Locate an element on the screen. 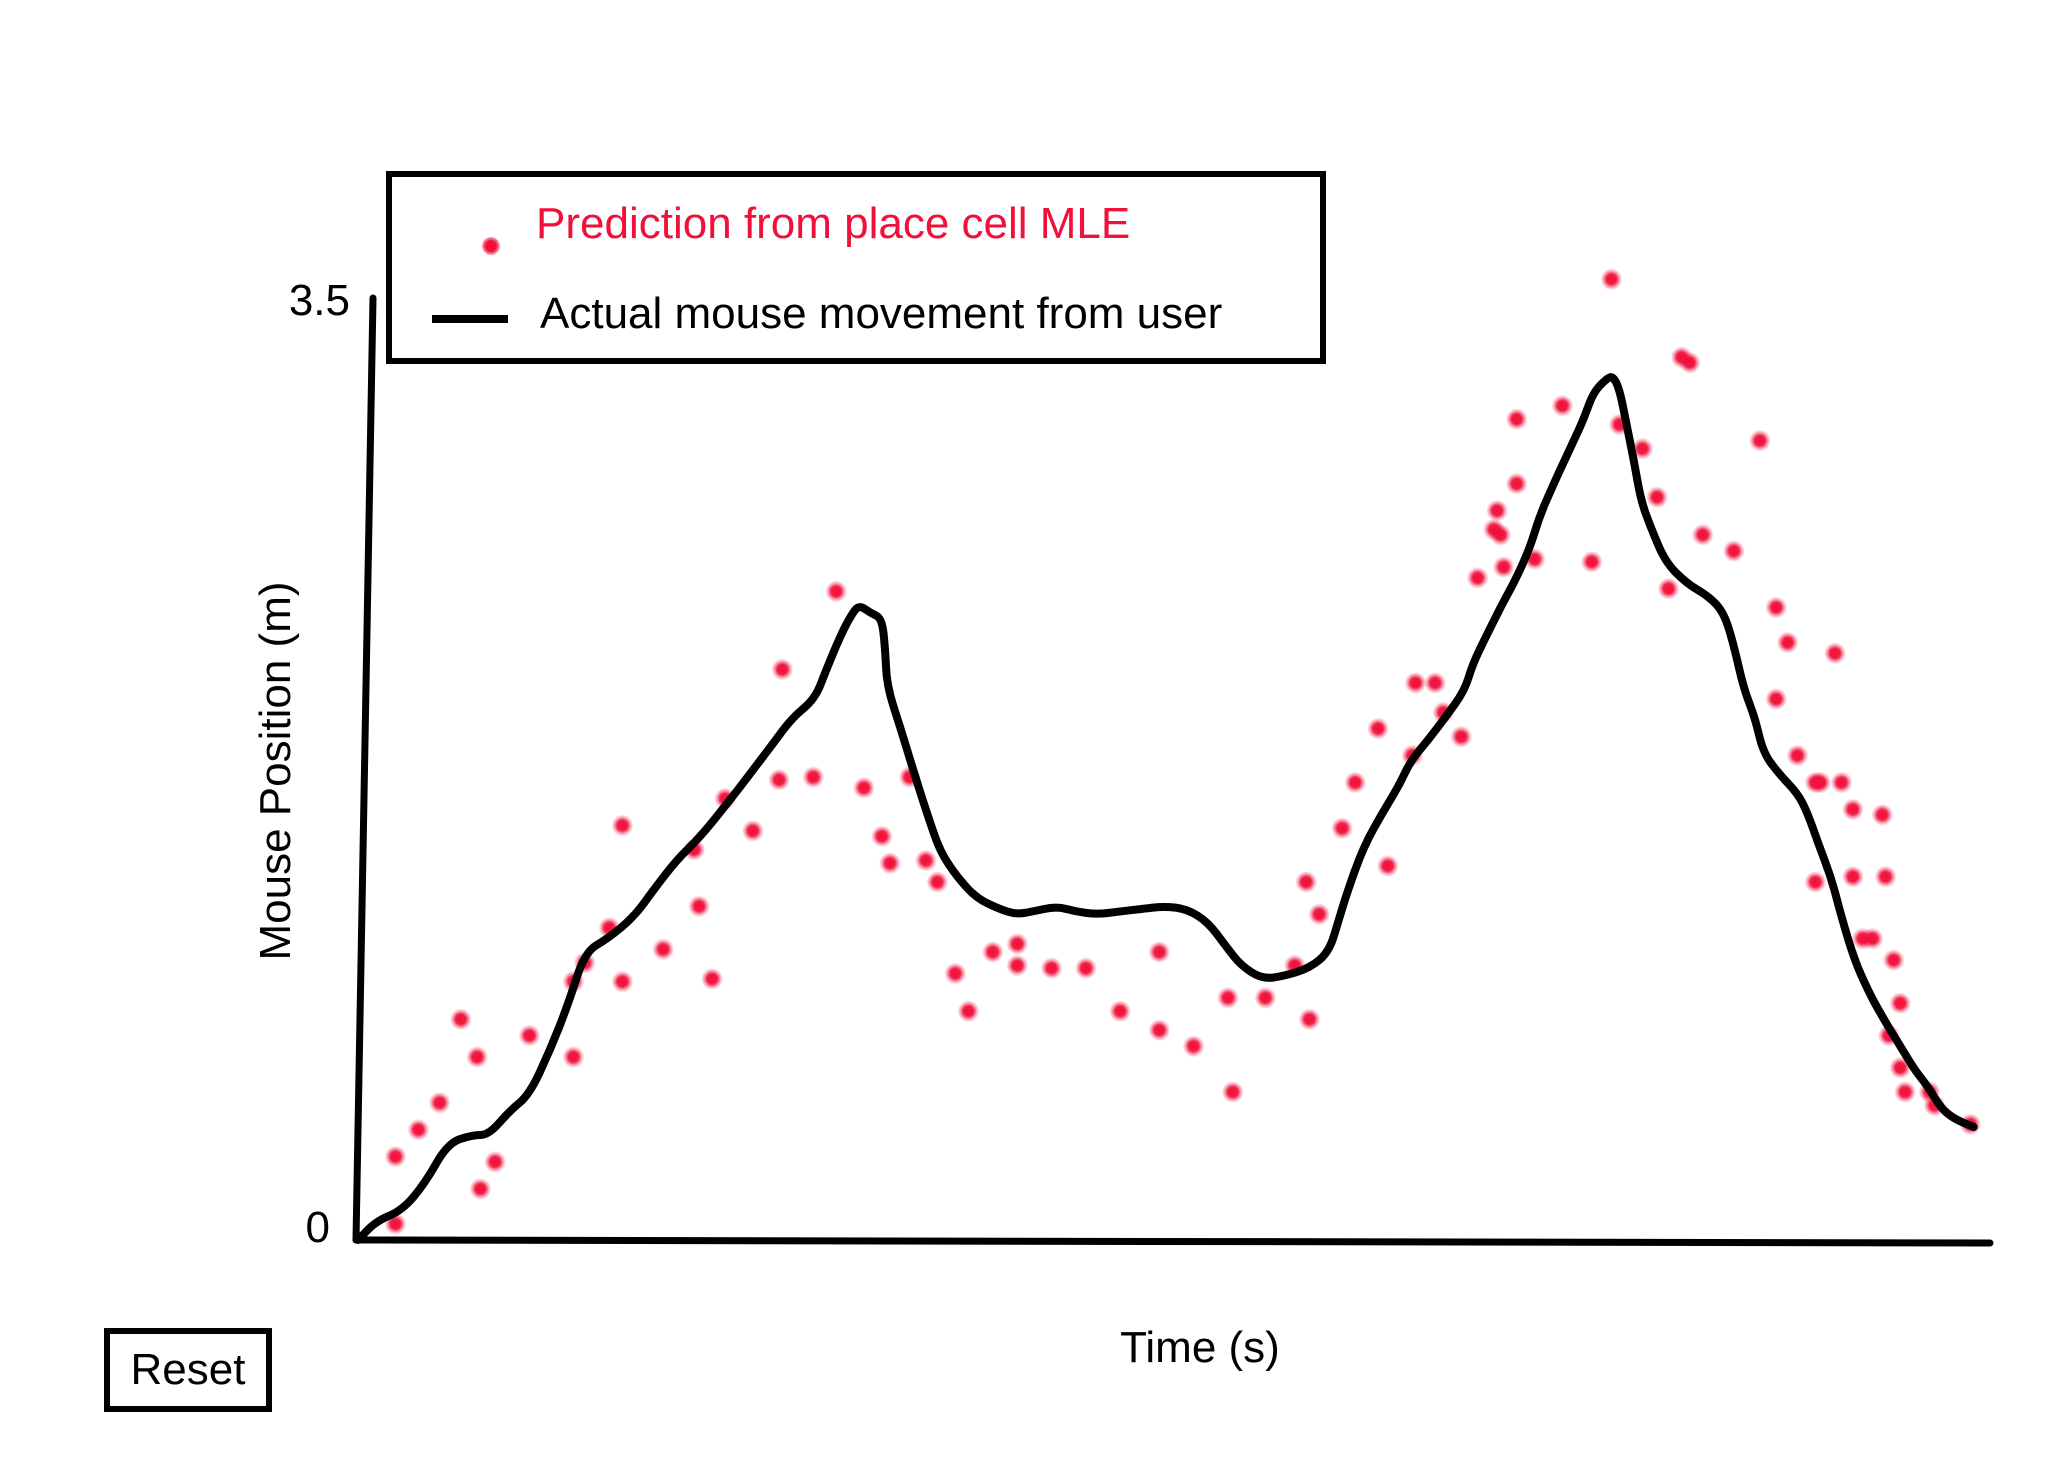 The height and width of the screenshot is (1463, 2048). y-tick-label-max: 3.5 is located at coordinates (319, 300).